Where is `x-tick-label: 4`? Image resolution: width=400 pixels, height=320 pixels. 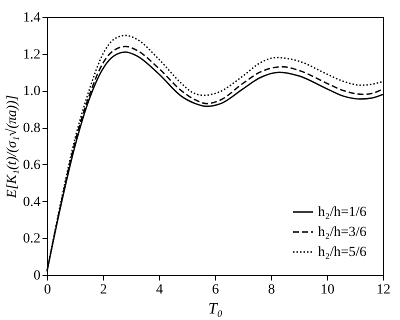 x-tick-label: 4 is located at coordinates (159, 290).